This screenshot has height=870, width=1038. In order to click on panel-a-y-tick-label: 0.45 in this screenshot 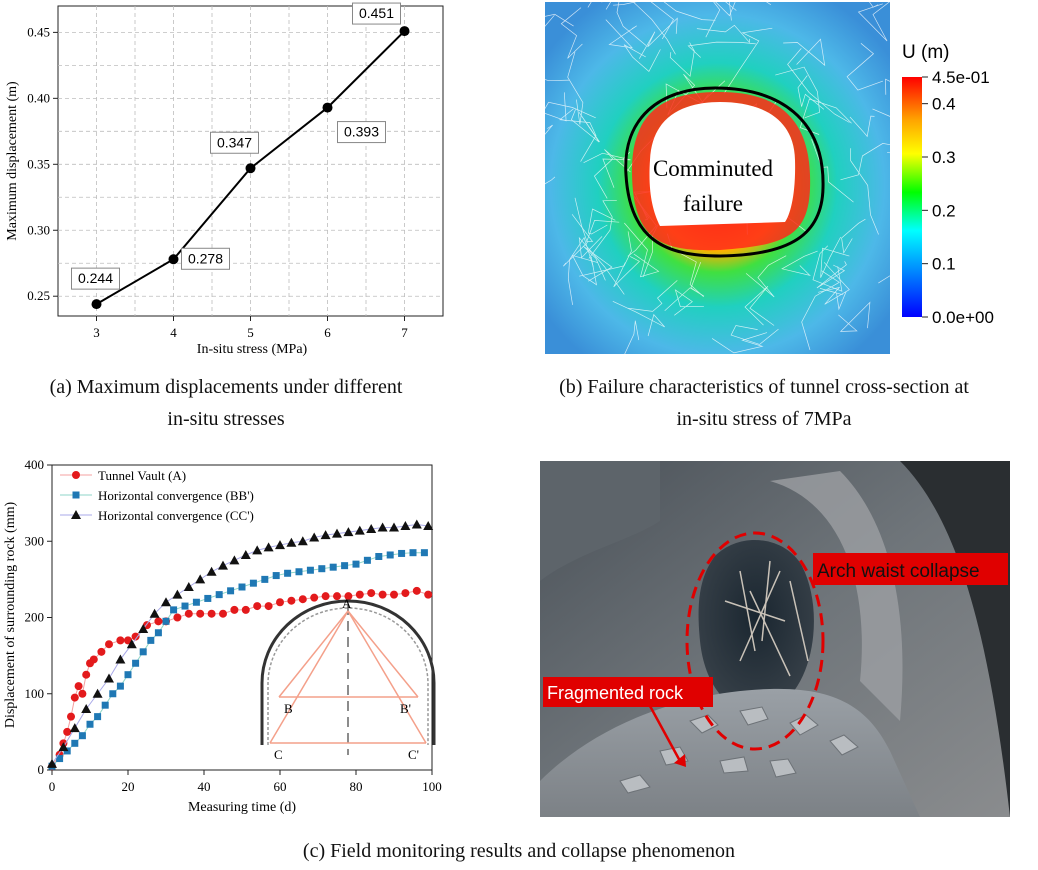, I will do `click(38, 31)`.